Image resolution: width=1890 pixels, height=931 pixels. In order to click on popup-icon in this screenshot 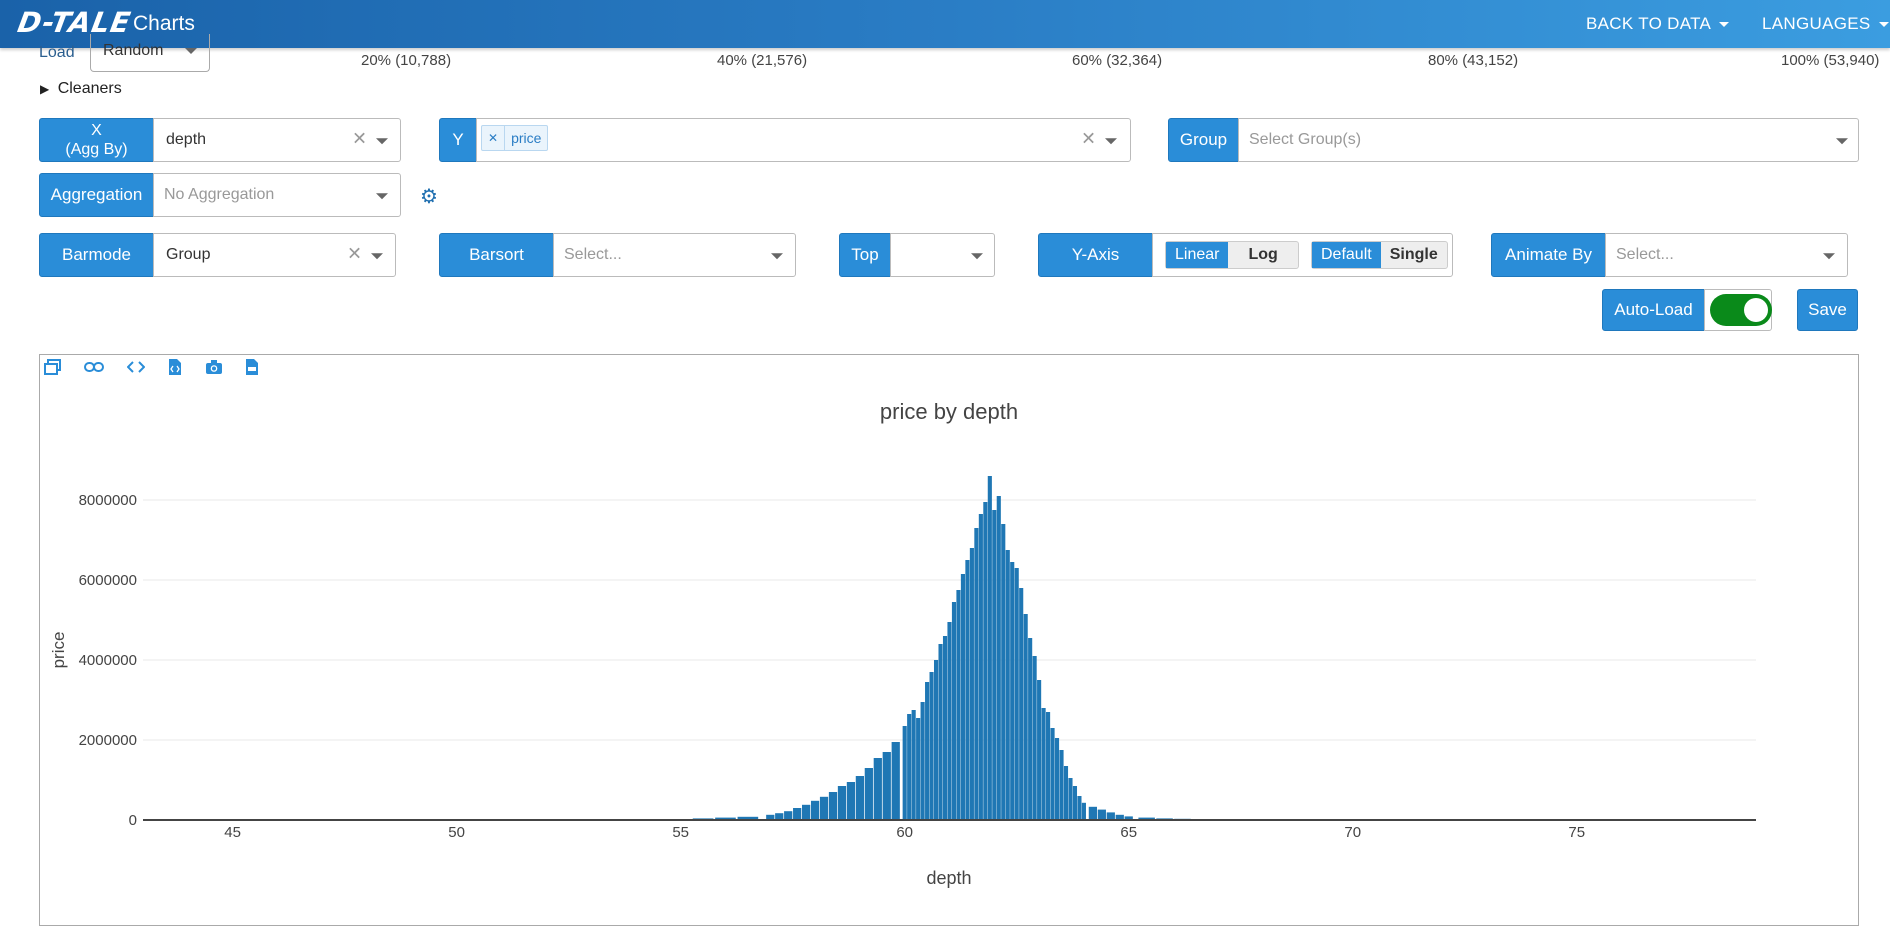, I will do `click(53, 367)`.